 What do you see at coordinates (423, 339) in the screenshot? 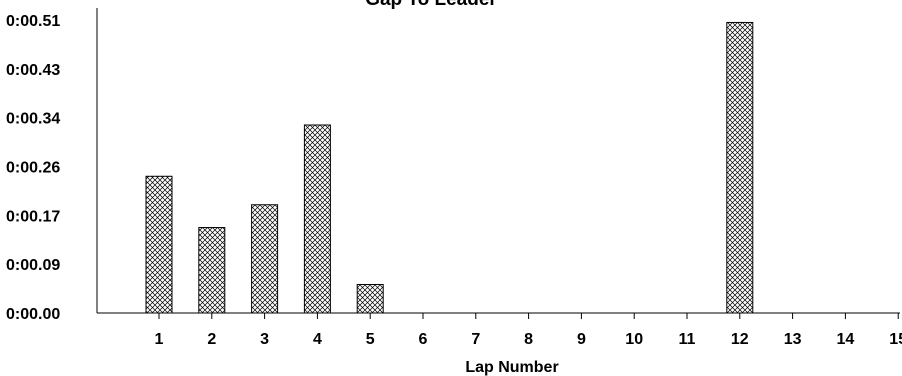
I see `x-tick-label: 6` at bounding box center [423, 339].